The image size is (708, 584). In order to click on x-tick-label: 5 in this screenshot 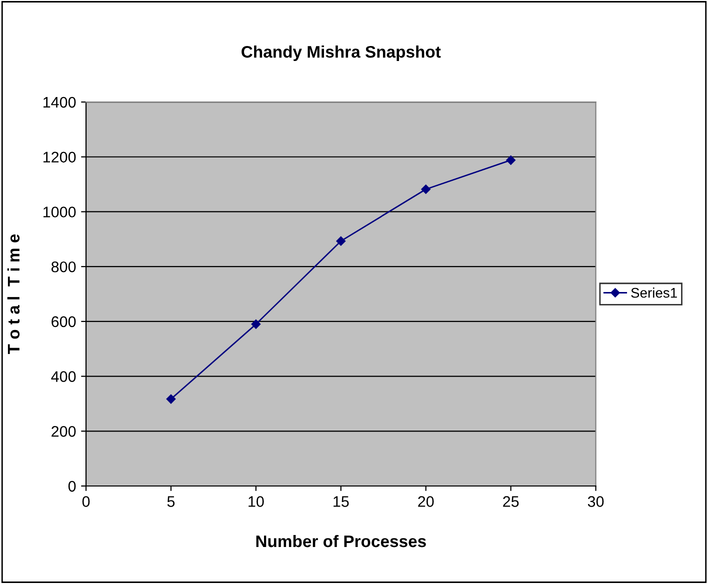, I will do `click(171, 501)`.